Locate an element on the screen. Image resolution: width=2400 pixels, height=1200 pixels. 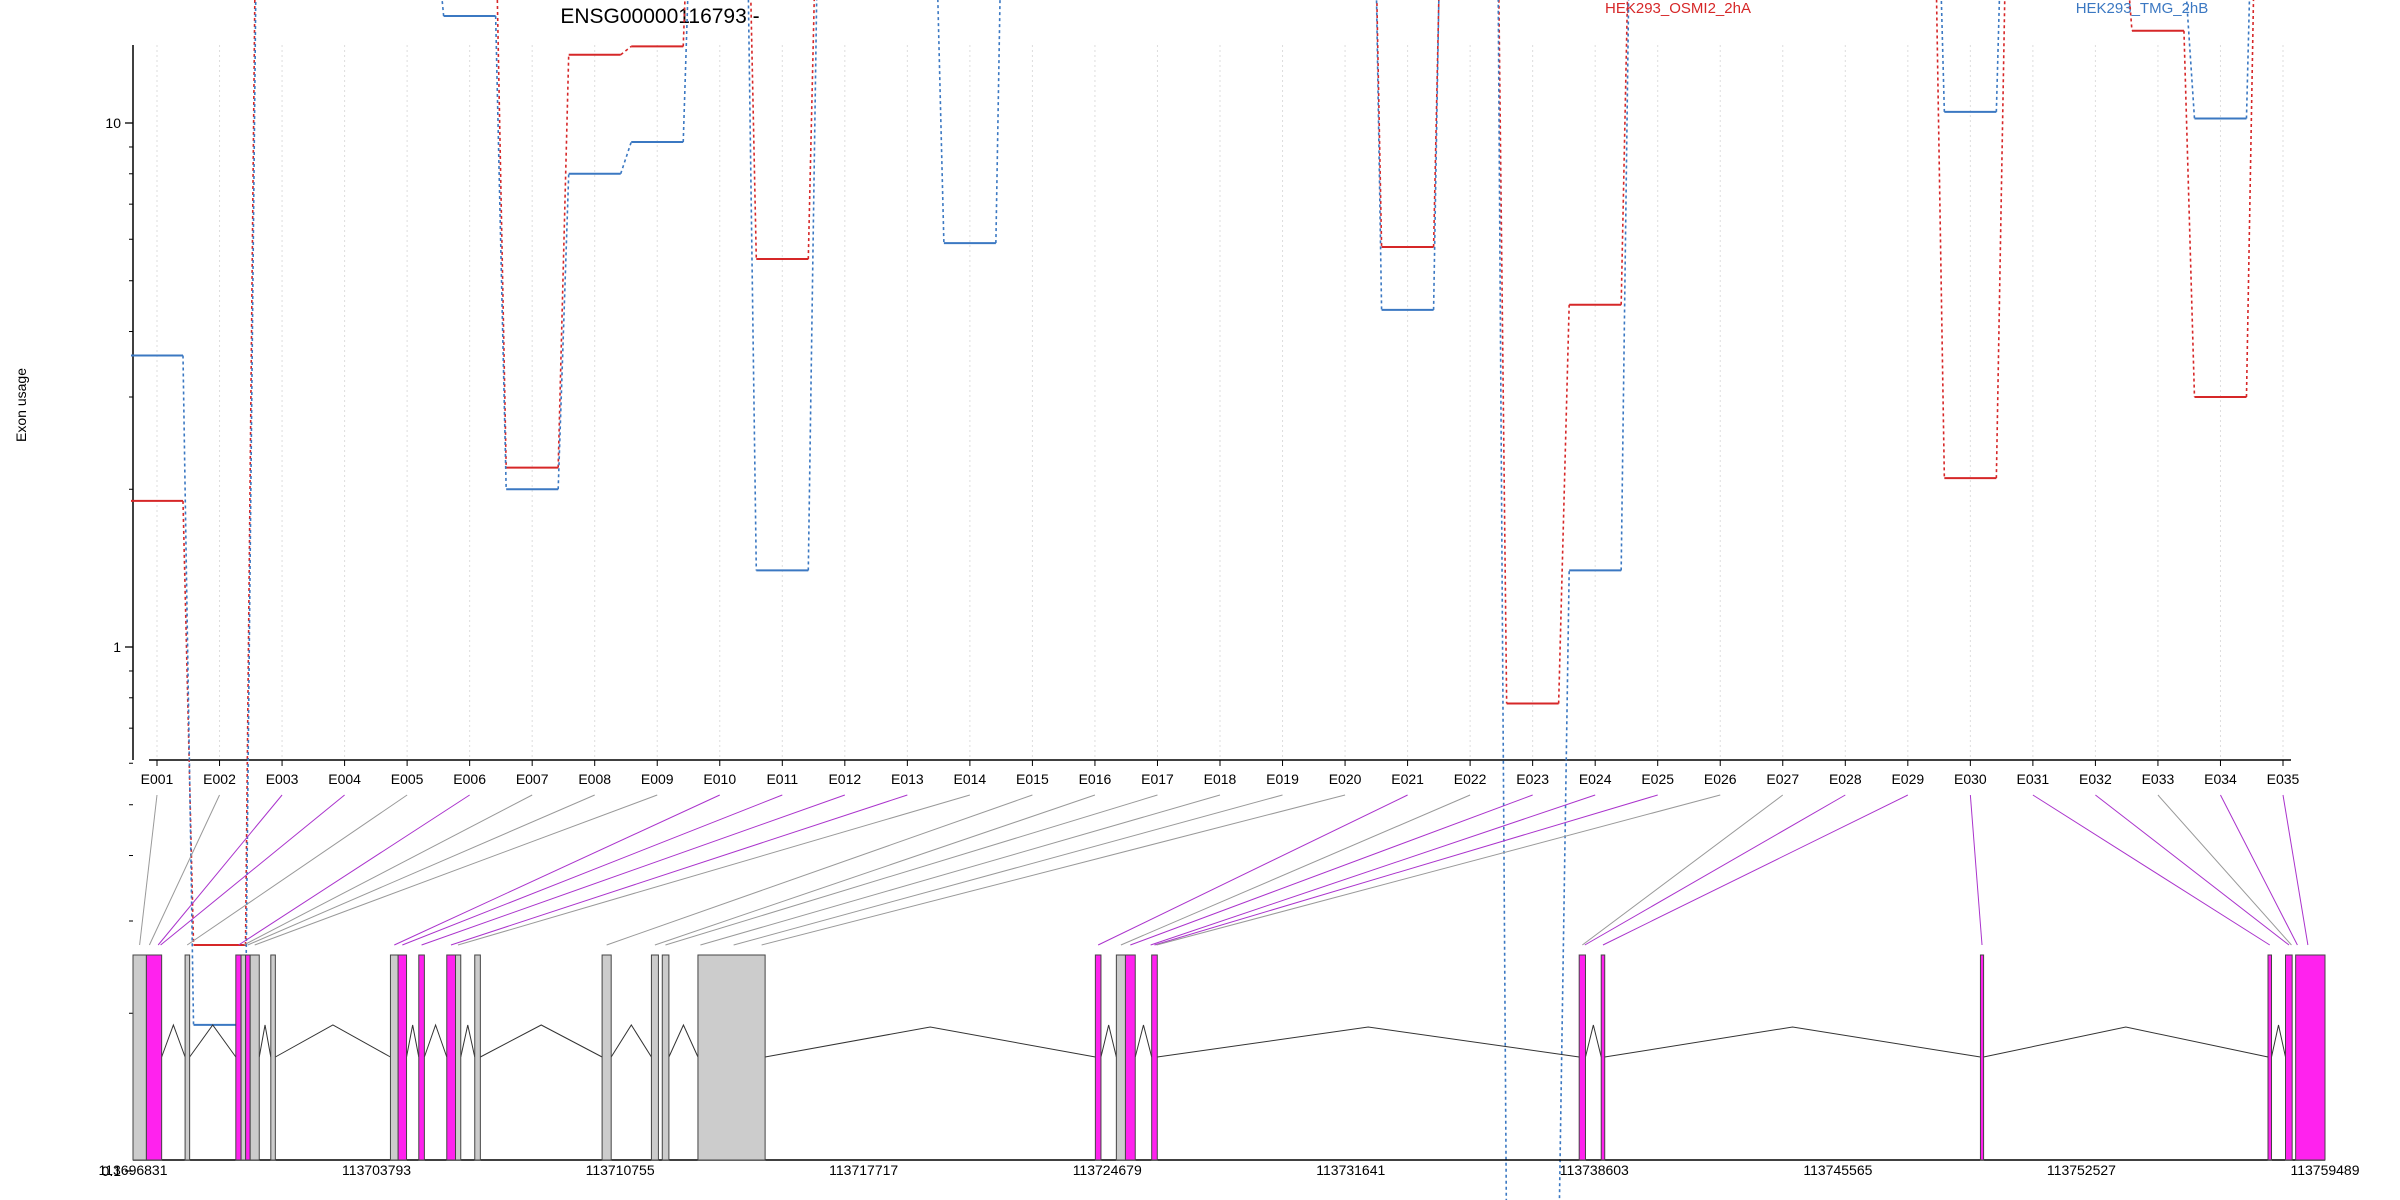
coordinate-label: 113717717 is located at coordinates (863, 1170).